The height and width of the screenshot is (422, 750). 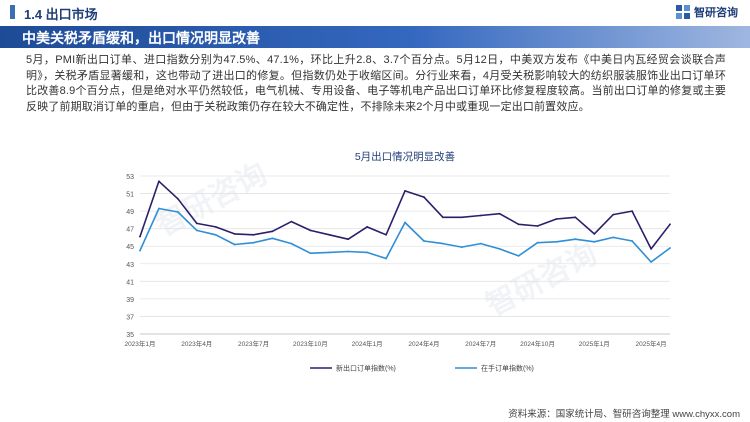 What do you see at coordinates (375, 12) in the screenshot?
I see `top-bar: 1.4 出口市场 智研咨询` at bounding box center [375, 12].